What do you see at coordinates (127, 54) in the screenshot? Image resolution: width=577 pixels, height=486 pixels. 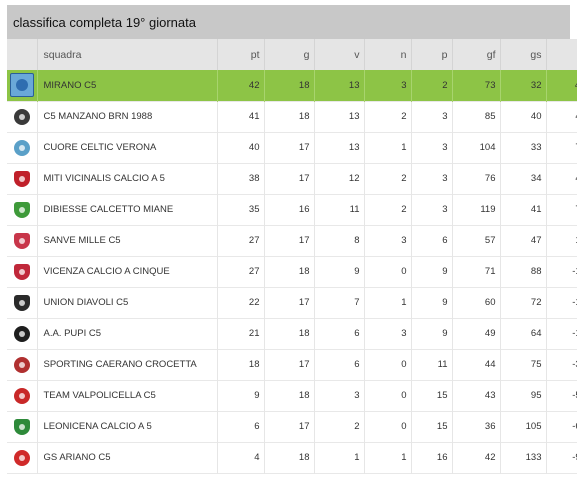 I see `header-team: squadra` at bounding box center [127, 54].